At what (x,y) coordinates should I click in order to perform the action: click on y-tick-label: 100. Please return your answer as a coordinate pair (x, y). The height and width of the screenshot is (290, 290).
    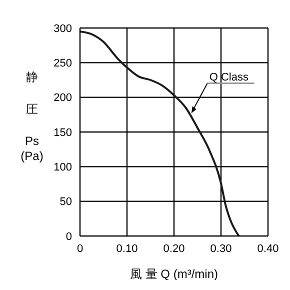
    Looking at the image, I should click on (63, 168).